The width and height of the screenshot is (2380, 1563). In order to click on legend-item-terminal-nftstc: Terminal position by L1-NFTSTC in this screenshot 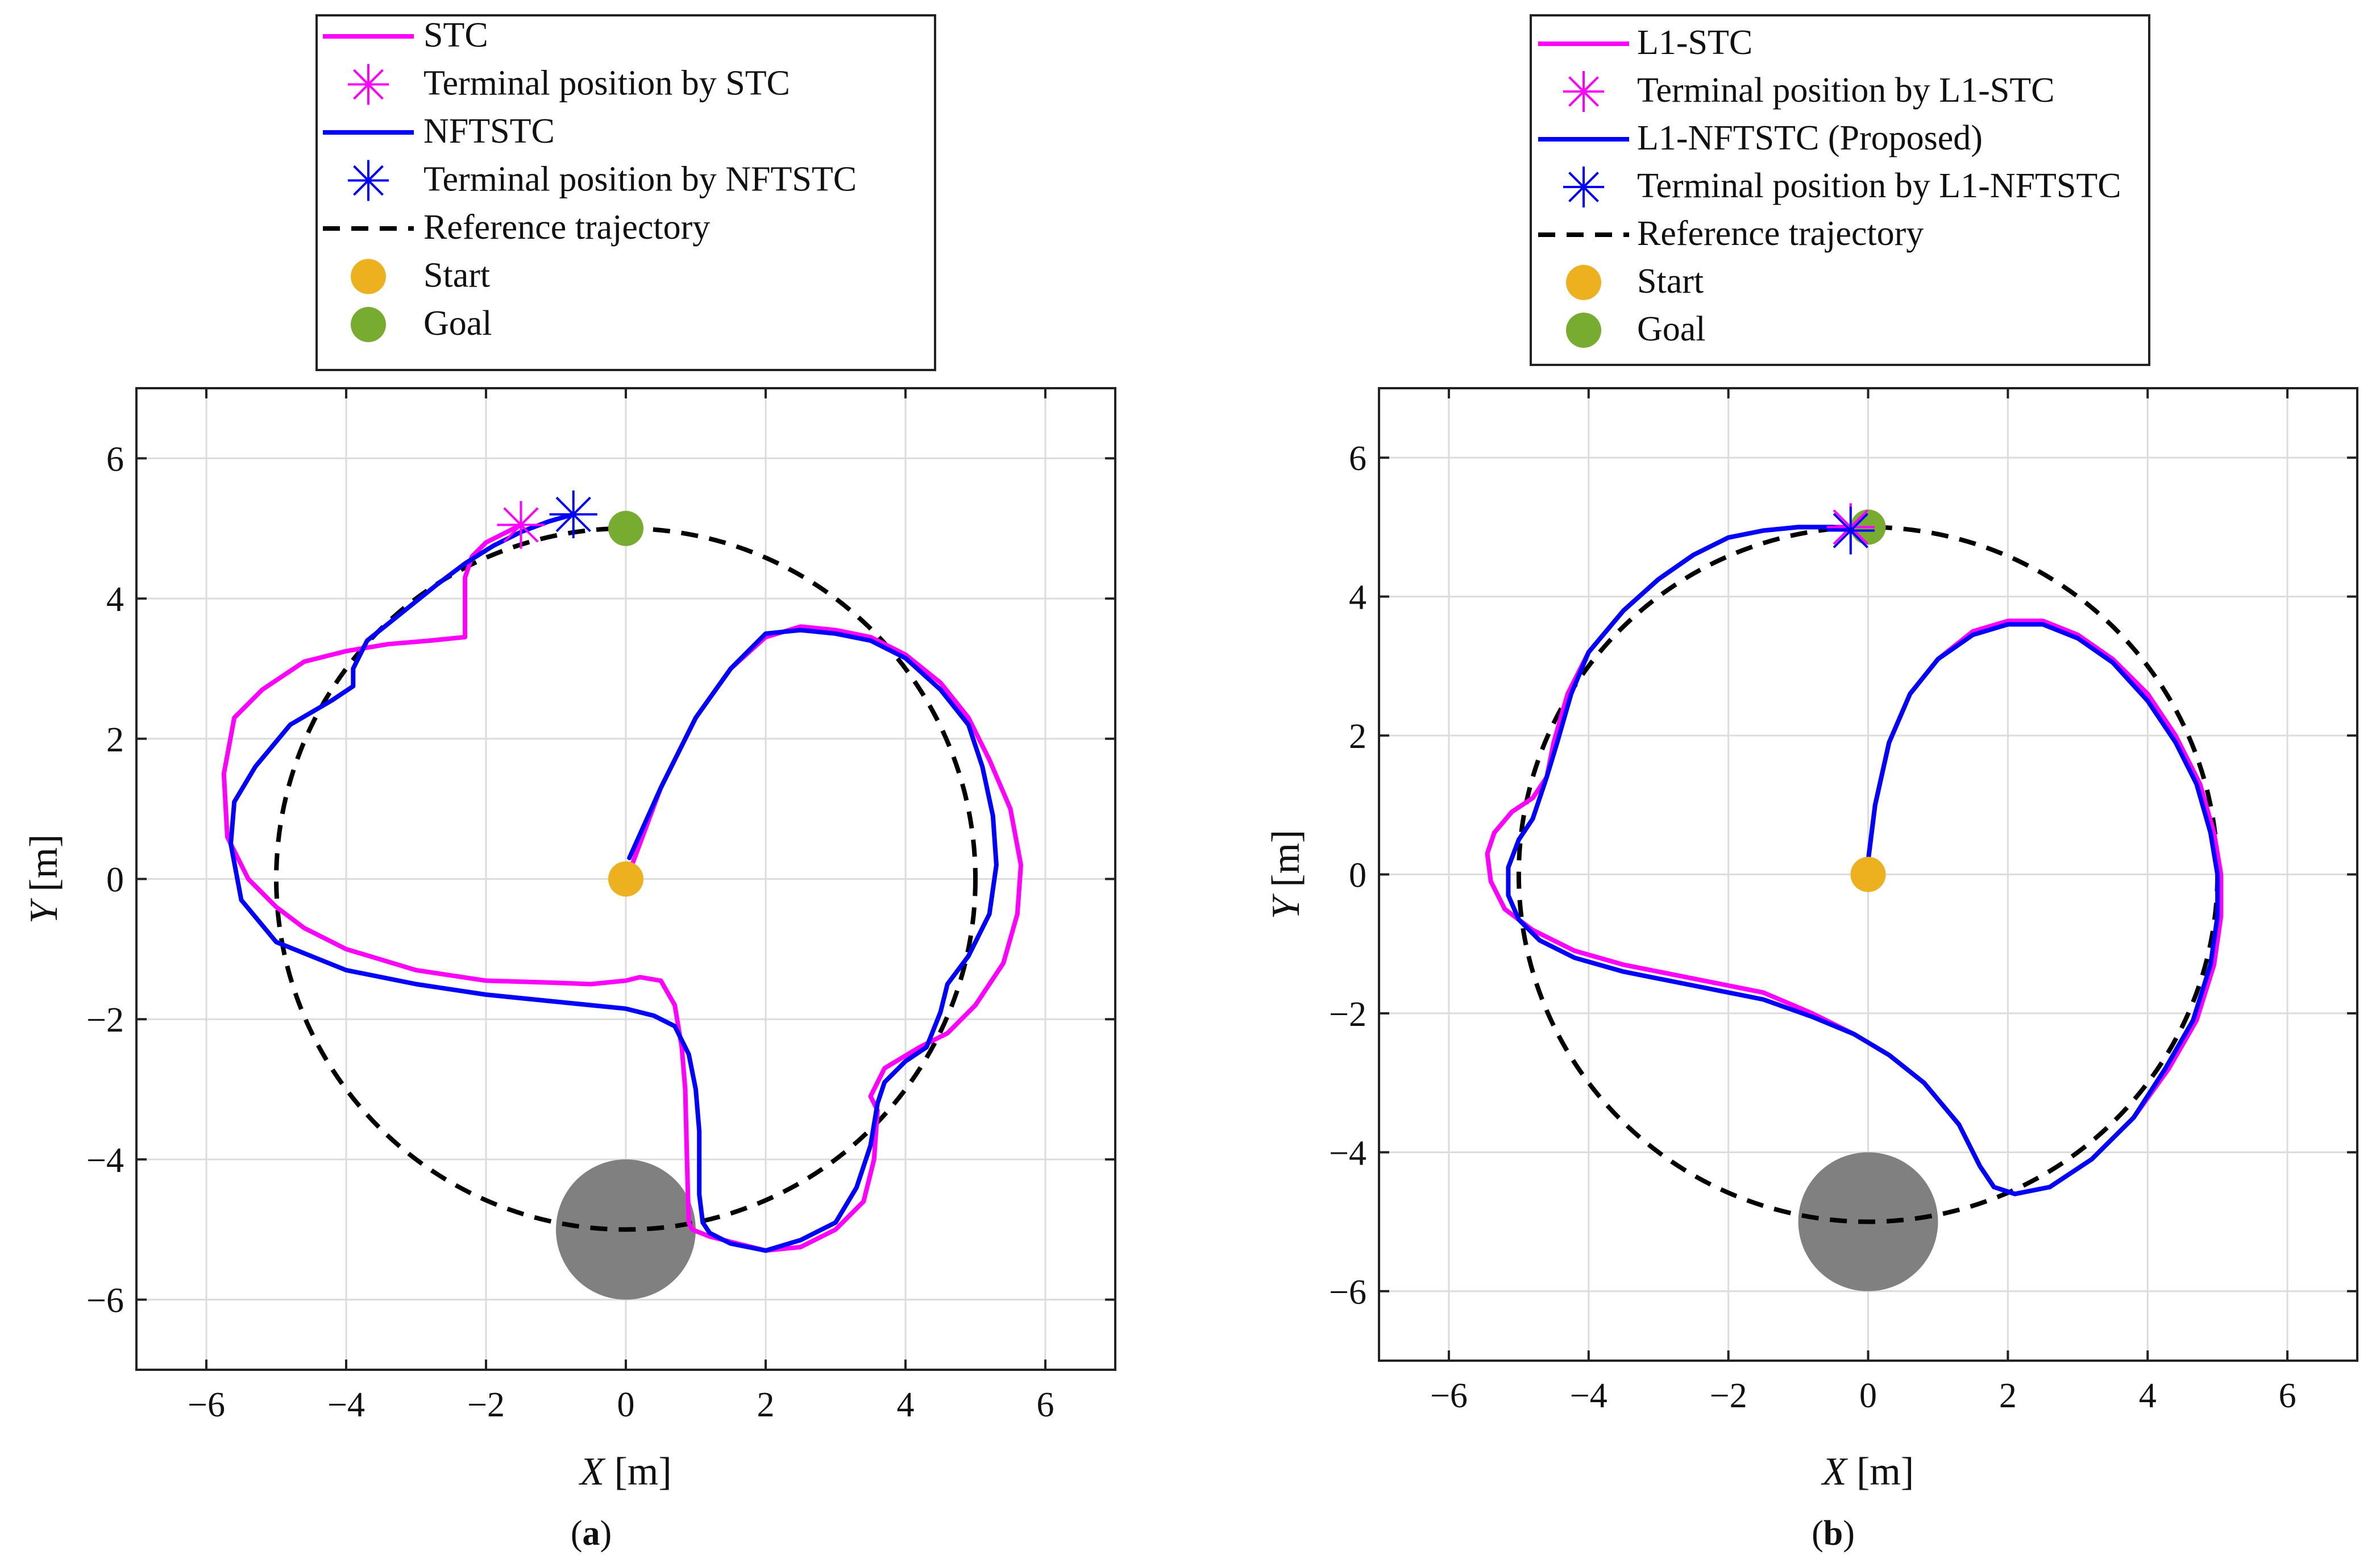, I will do `click(1879, 186)`.